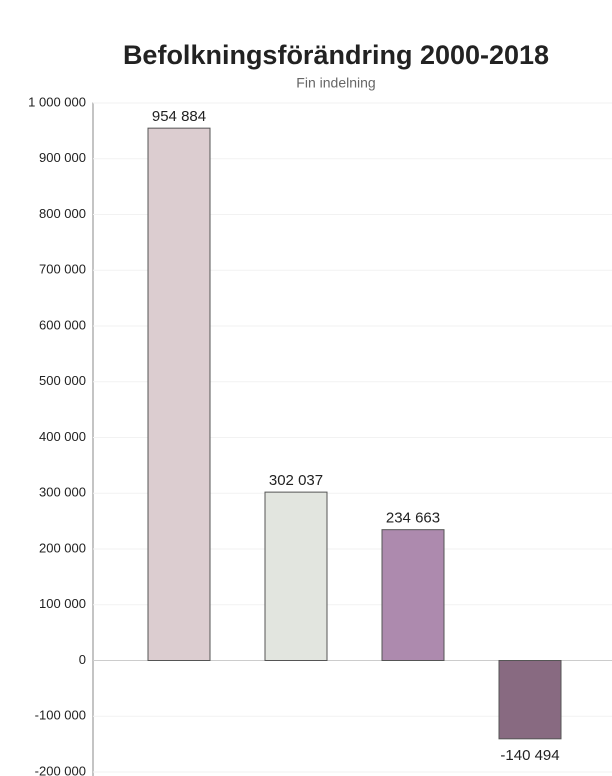  What do you see at coordinates (57, 101) in the screenshot?
I see `y-tick-label: 1 000 000` at bounding box center [57, 101].